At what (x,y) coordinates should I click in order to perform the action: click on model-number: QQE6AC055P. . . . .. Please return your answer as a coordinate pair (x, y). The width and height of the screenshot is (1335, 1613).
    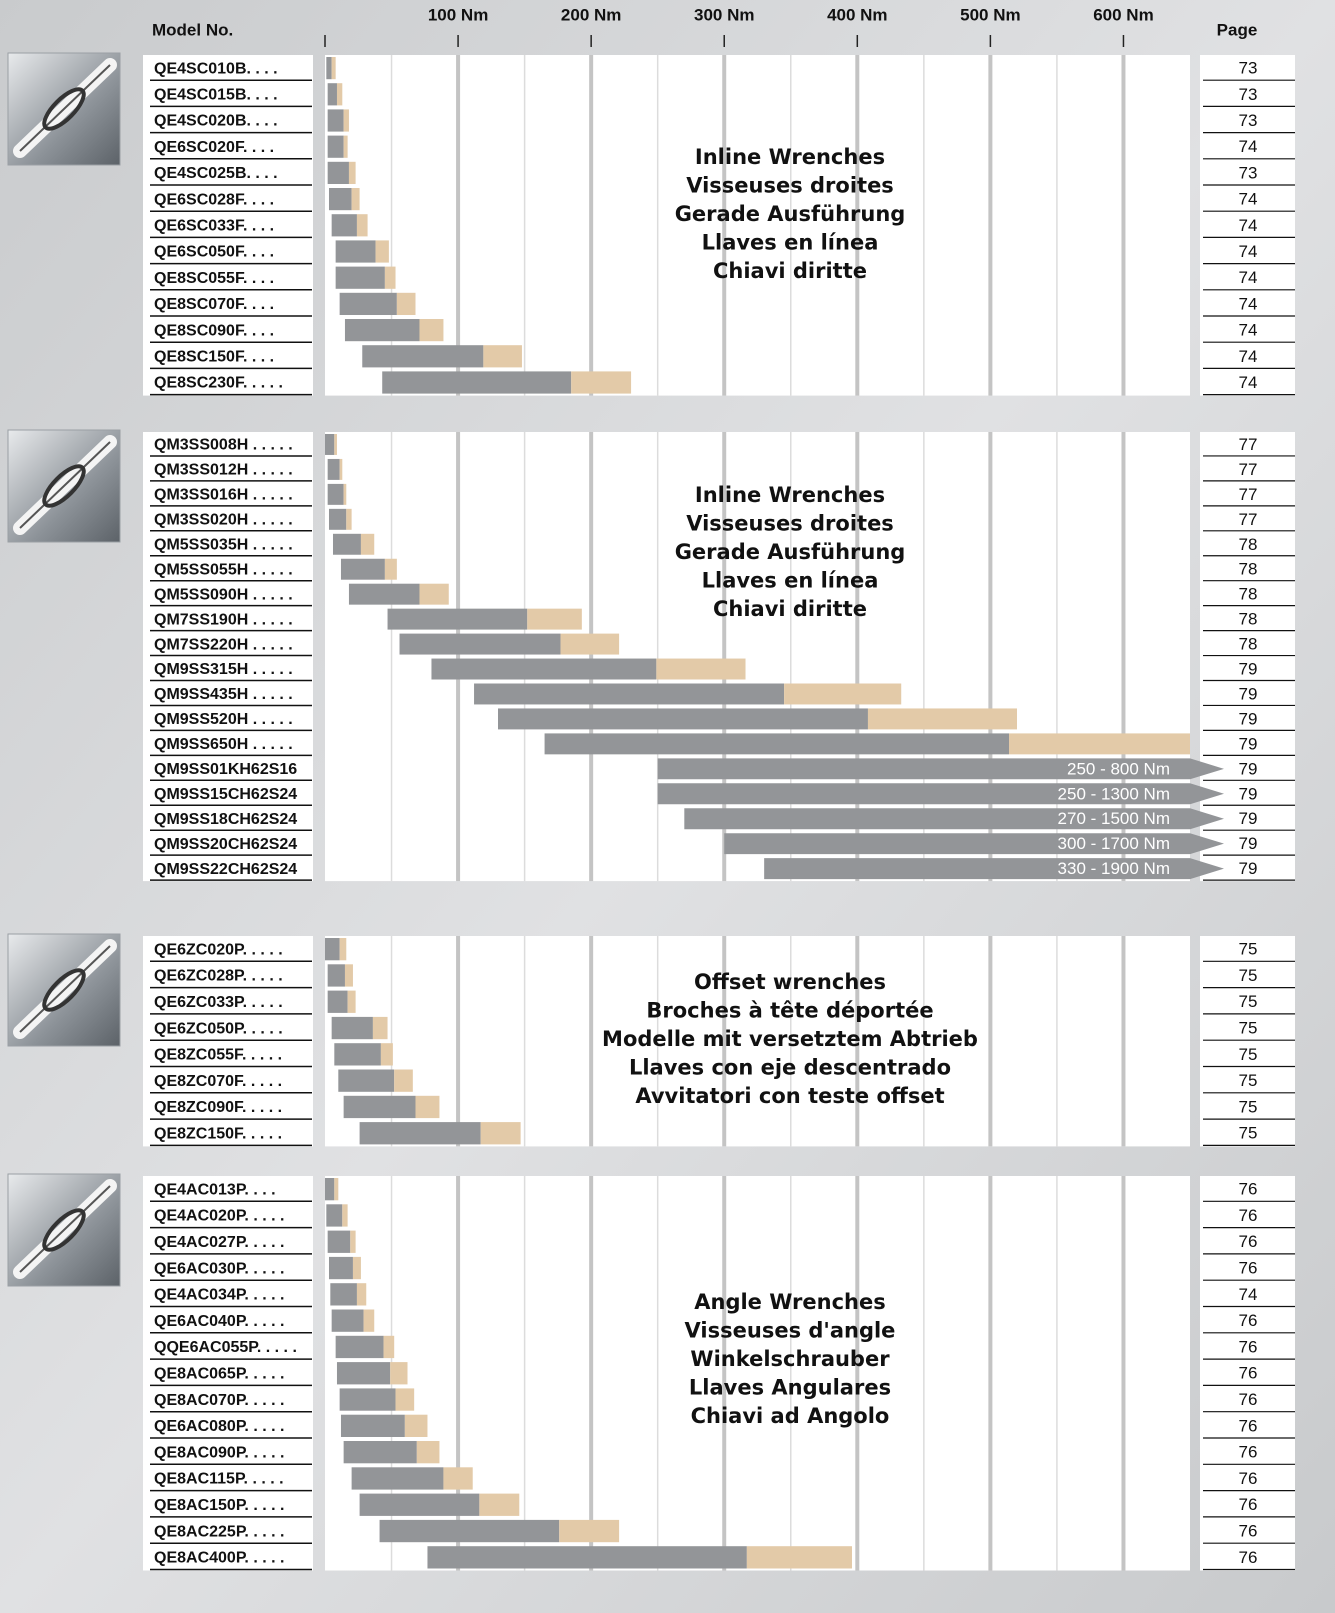
    Looking at the image, I should click on (225, 1347).